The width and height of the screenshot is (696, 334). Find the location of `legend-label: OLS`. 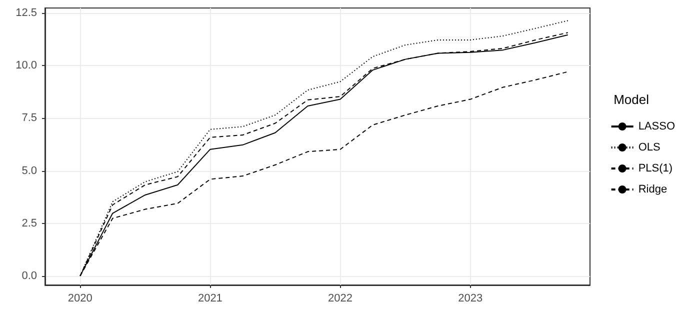

legend-label: OLS is located at coordinates (649, 148).